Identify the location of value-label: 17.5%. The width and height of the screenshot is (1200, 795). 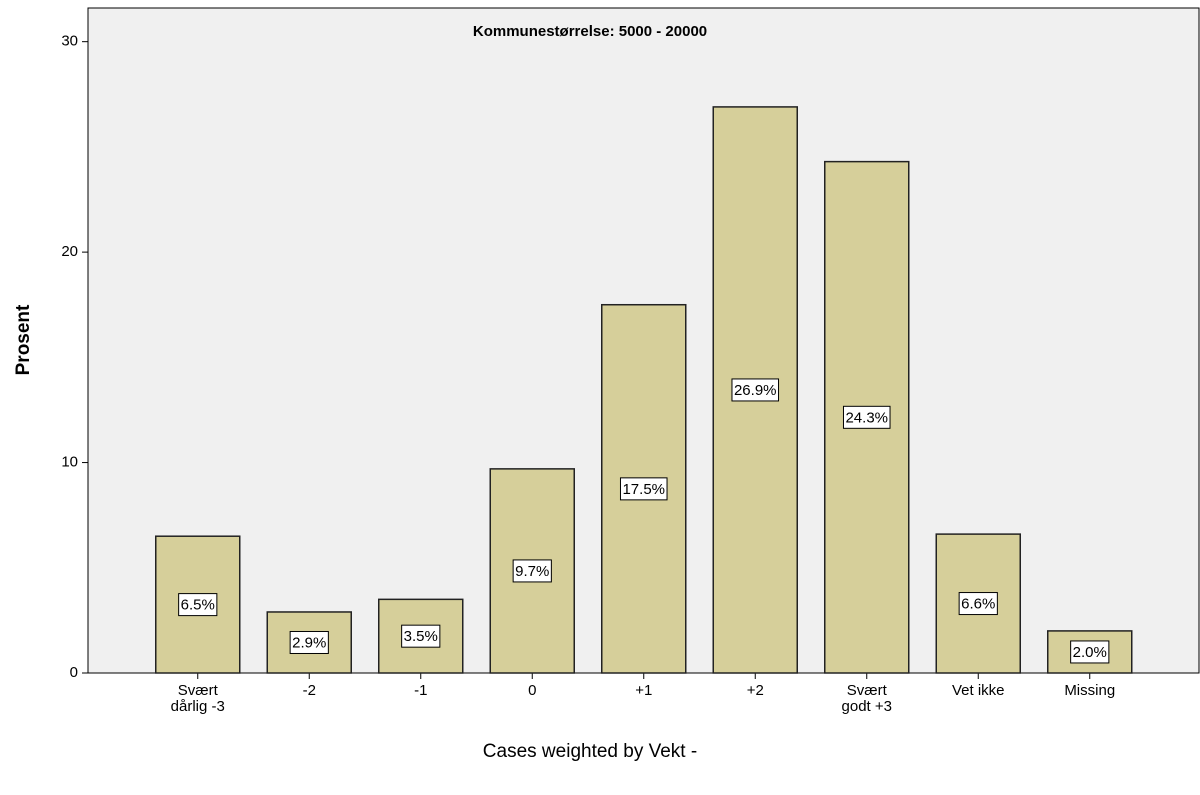
(643, 489).